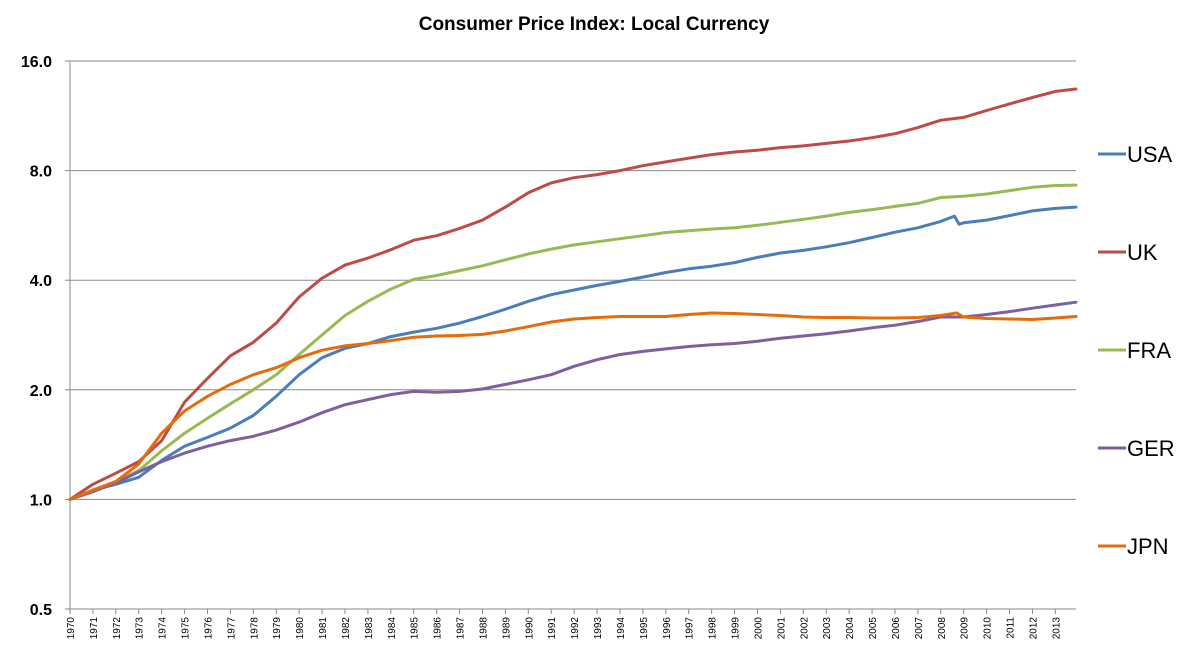 The width and height of the screenshot is (1188, 665). What do you see at coordinates (369, 628) in the screenshot?
I see `x-tick-label: 1983` at bounding box center [369, 628].